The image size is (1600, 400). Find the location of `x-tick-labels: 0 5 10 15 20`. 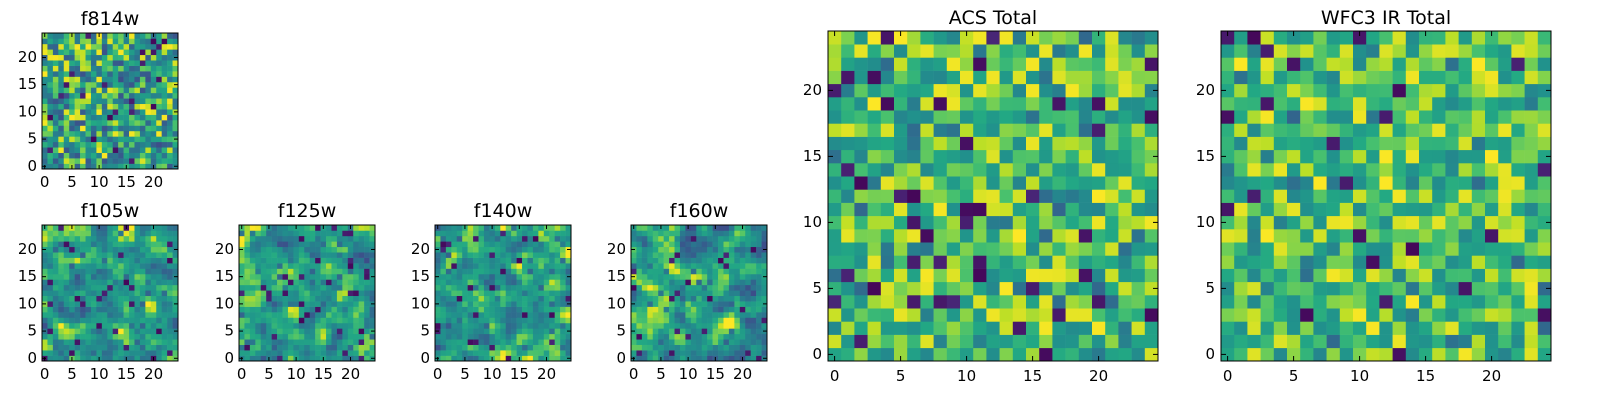

x-tick-labels: 0 5 10 15 20 is located at coordinates (298, 374).